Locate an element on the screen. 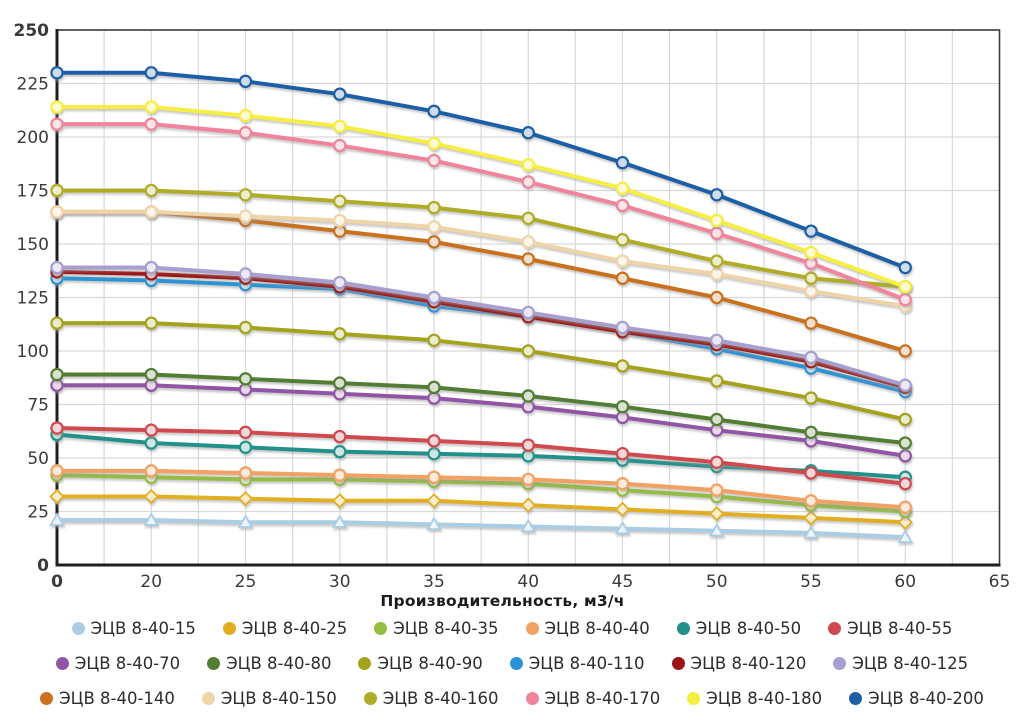 The width and height of the screenshot is (1024, 716). legend-label: ЭЦВ 8-40-35 is located at coordinates (446, 628).